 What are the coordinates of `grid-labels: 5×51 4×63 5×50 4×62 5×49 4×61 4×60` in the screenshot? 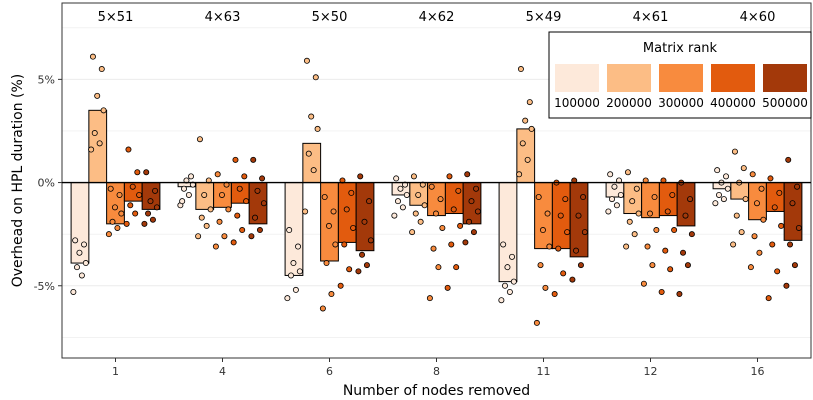 It's located at (437, 17).